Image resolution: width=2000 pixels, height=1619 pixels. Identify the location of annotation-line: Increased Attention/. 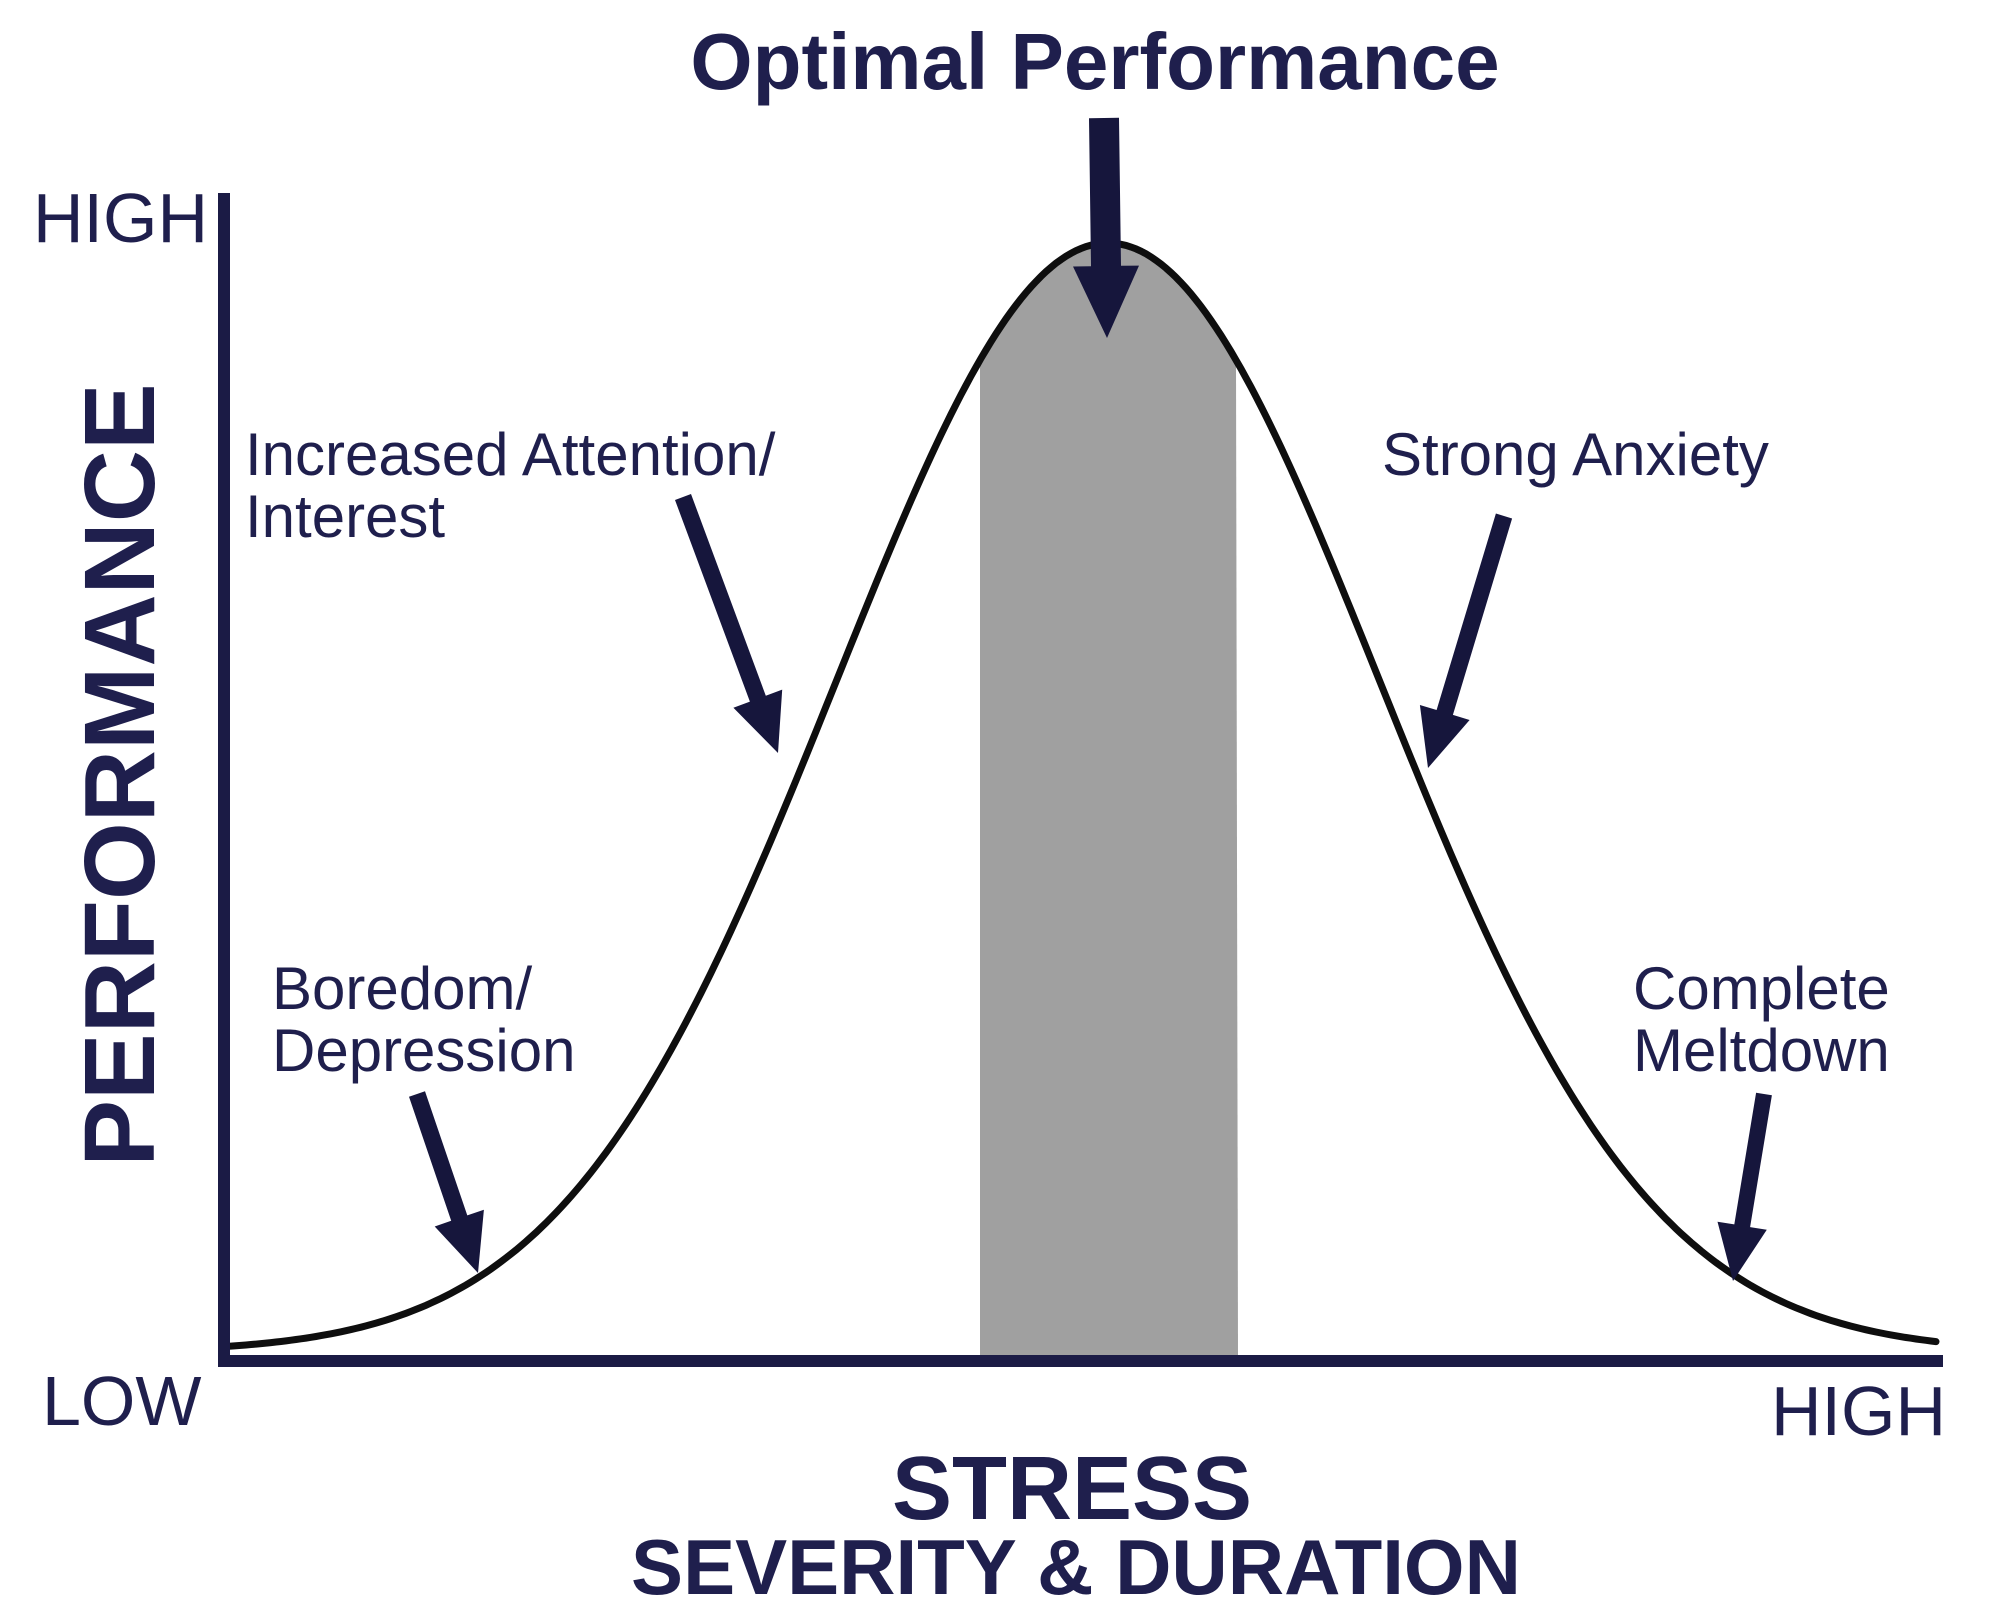
(510, 454).